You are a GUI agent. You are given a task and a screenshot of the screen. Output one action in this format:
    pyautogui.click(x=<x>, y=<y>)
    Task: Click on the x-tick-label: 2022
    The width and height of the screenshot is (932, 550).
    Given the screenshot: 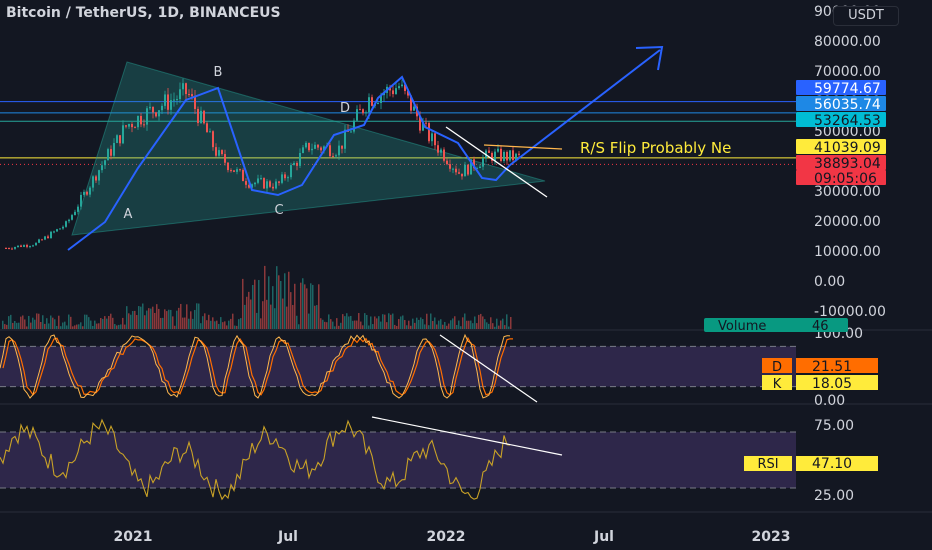 What is the action you would take?
    pyautogui.click(x=446, y=537)
    